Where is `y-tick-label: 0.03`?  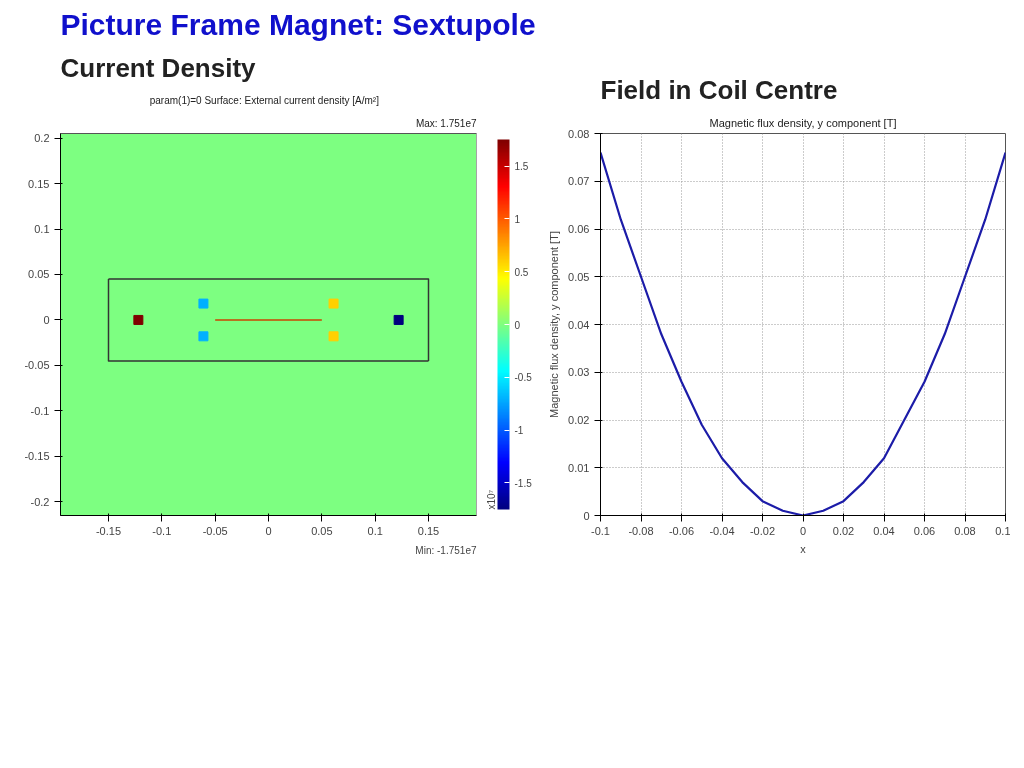
y-tick-label: 0.03 is located at coordinates (579, 372).